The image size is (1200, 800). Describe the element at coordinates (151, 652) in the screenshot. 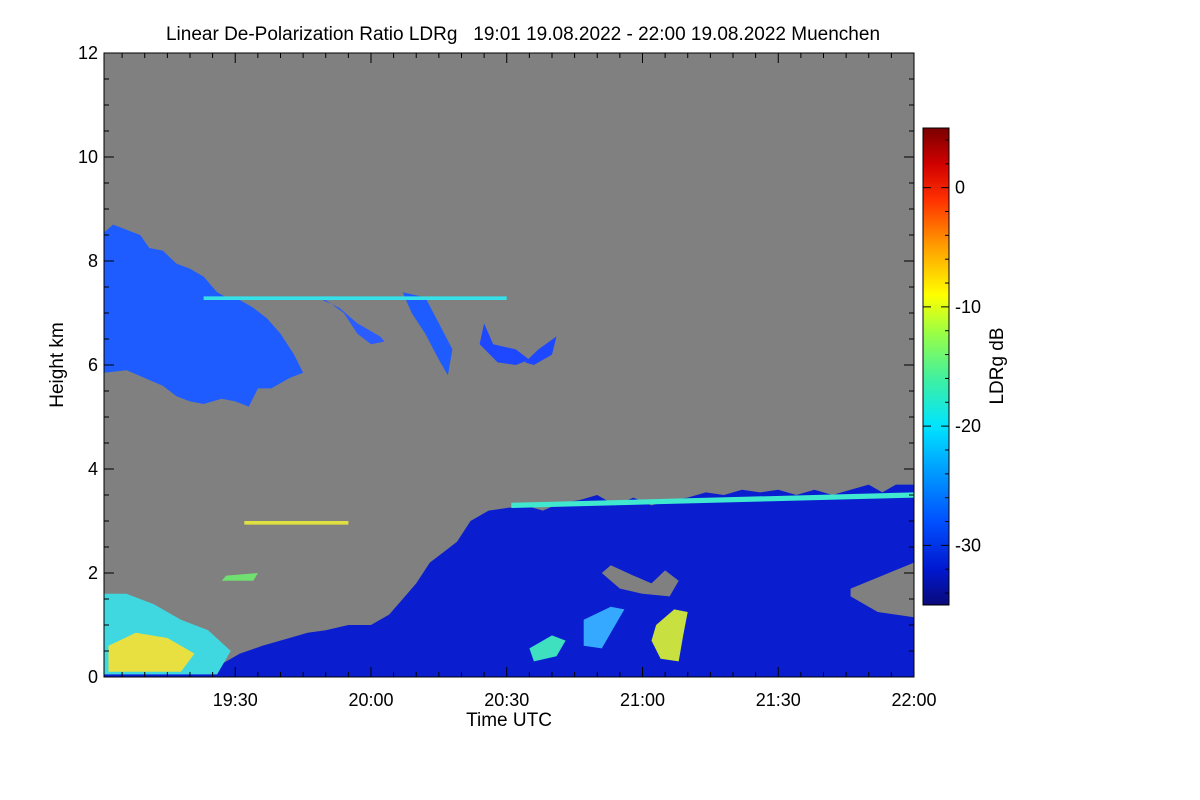

I see `near-surface-aerosol-region` at that location.